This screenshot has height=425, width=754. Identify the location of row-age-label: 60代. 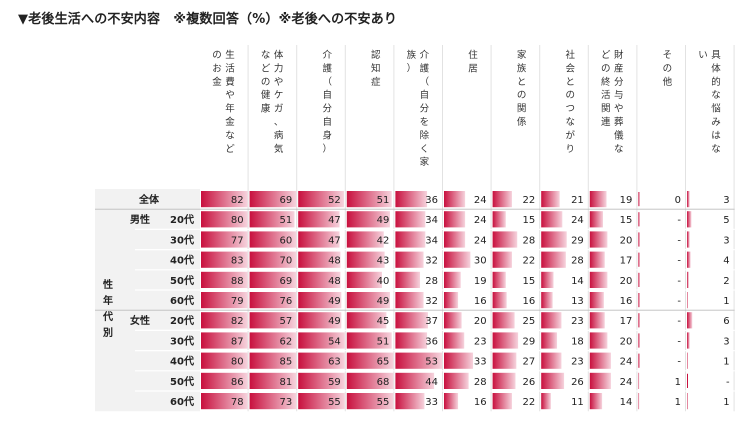
(182, 401).